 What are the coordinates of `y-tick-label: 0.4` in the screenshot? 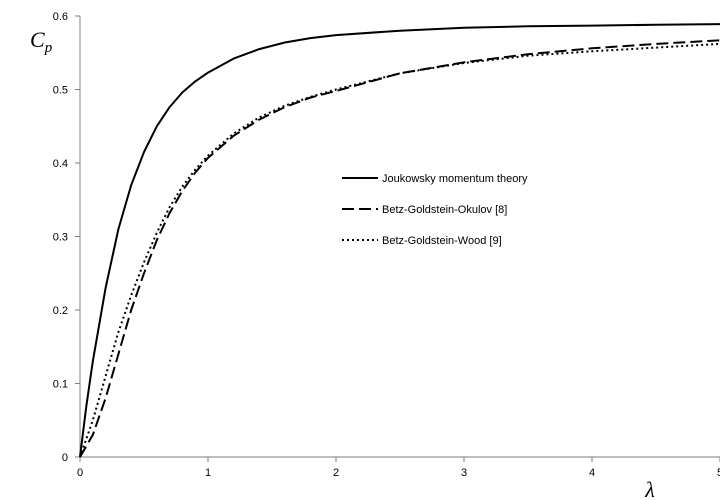 It's located at (60, 164).